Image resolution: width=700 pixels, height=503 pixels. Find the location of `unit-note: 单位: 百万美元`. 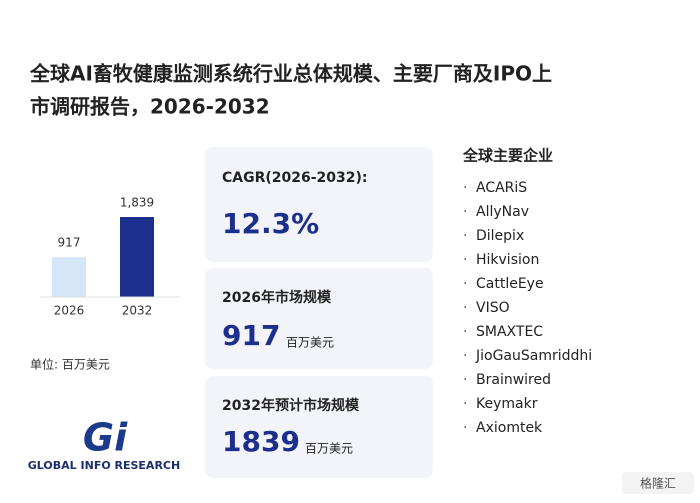

unit-note: 单位: 百万美元 is located at coordinates (70, 364).